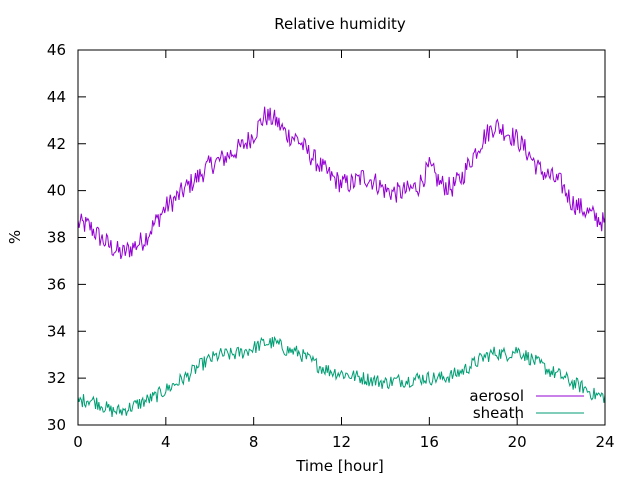  Describe the element at coordinates (15, 237) in the screenshot. I see `y-axis-label: %` at that location.